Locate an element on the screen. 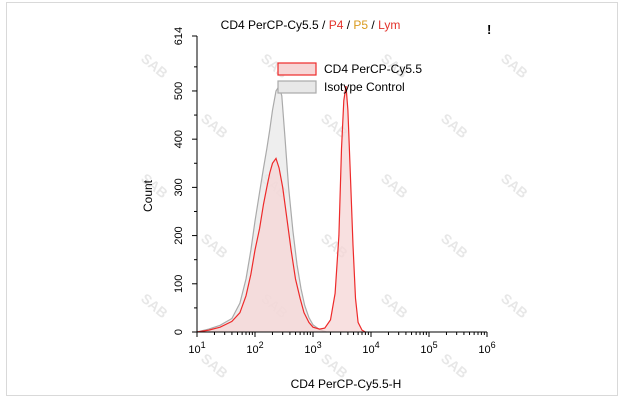 This screenshot has height=398, width=621. chart-title: CD4 PerCP-Cy5.5 / P4 / P5 / Lym is located at coordinates (310, 25).